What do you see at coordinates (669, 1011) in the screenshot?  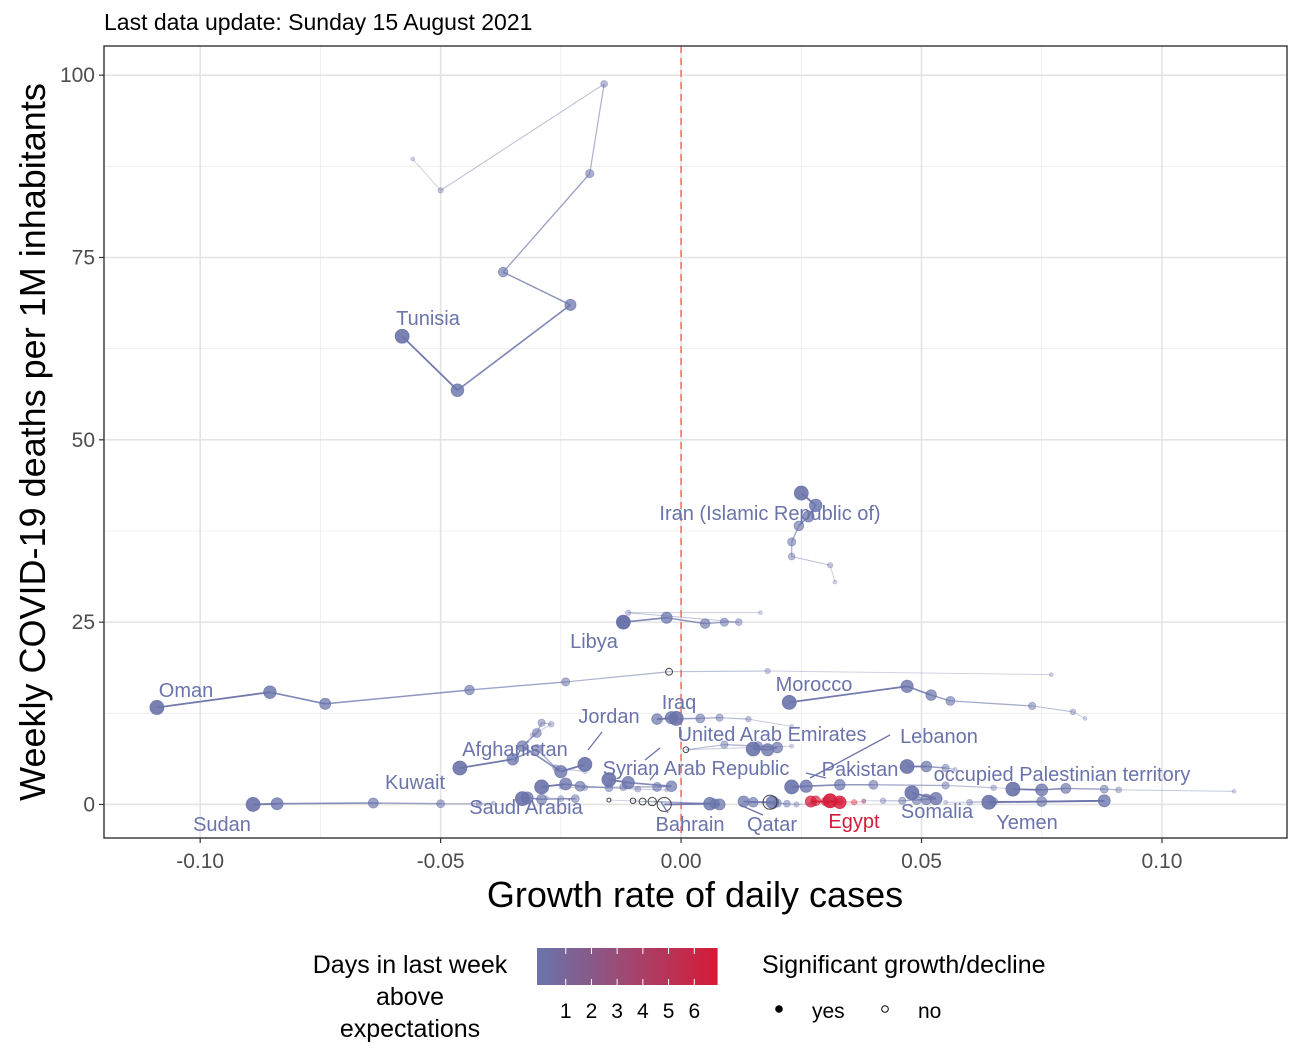 I see `colorbar-tick-label: 5` at bounding box center [669, 1011].